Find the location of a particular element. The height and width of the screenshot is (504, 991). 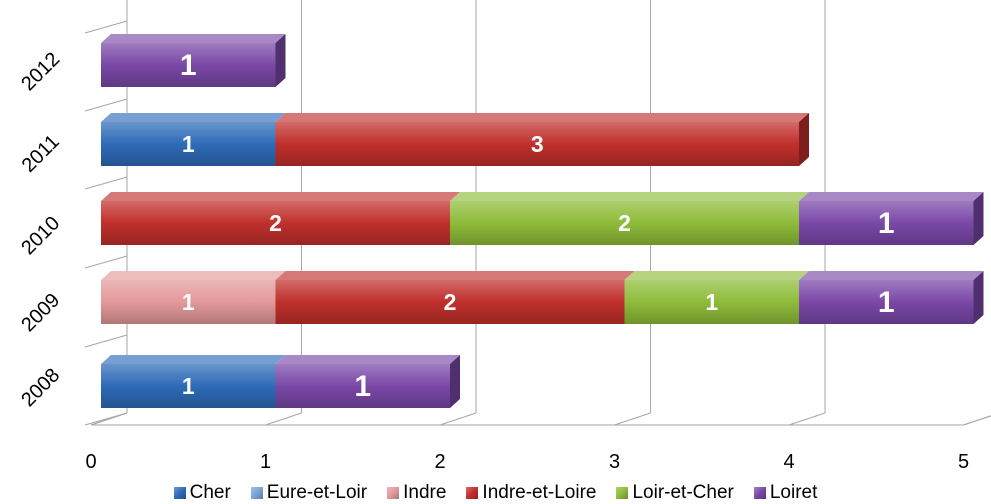

bar-segment-loir-et-cher-2010 is located at coordinates (624, 223).